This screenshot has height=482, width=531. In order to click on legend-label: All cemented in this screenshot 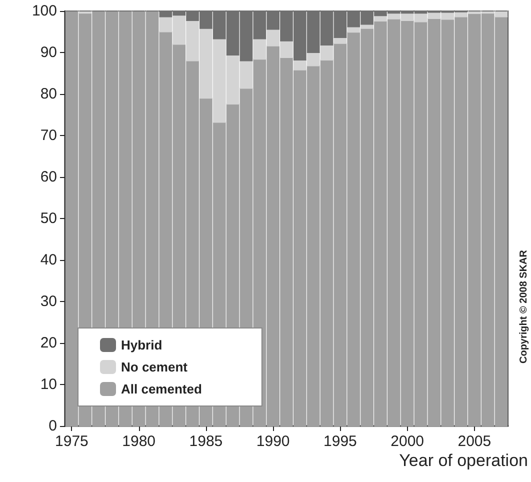, I will do `click(161, 389)`.